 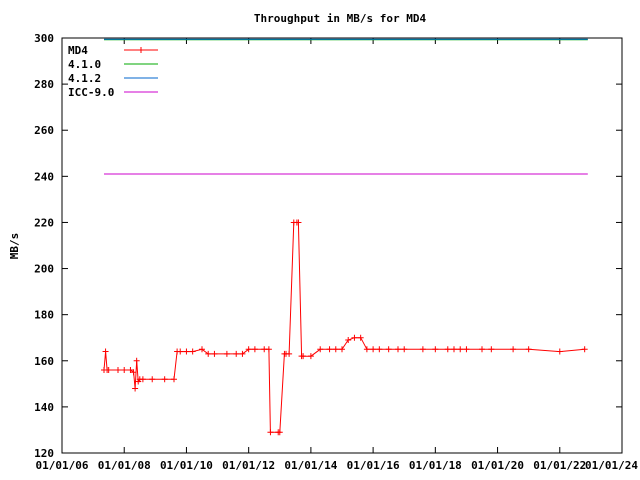 What do you see at coordinates (44, 84) in the screenshot?
I see `y-tick-label: 280` at bounding box center [44, 84].